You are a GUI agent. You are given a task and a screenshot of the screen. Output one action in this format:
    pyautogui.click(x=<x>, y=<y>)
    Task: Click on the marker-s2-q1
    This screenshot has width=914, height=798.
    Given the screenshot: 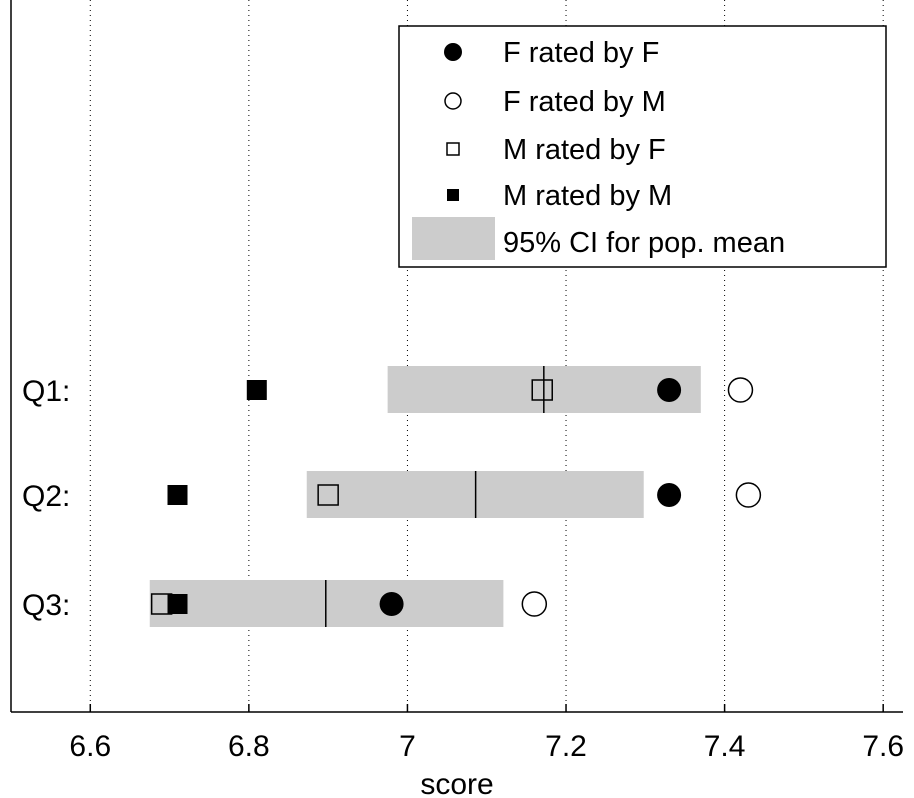 What is the action you would take?
    pyautogui.click(x=740, y=390)
    